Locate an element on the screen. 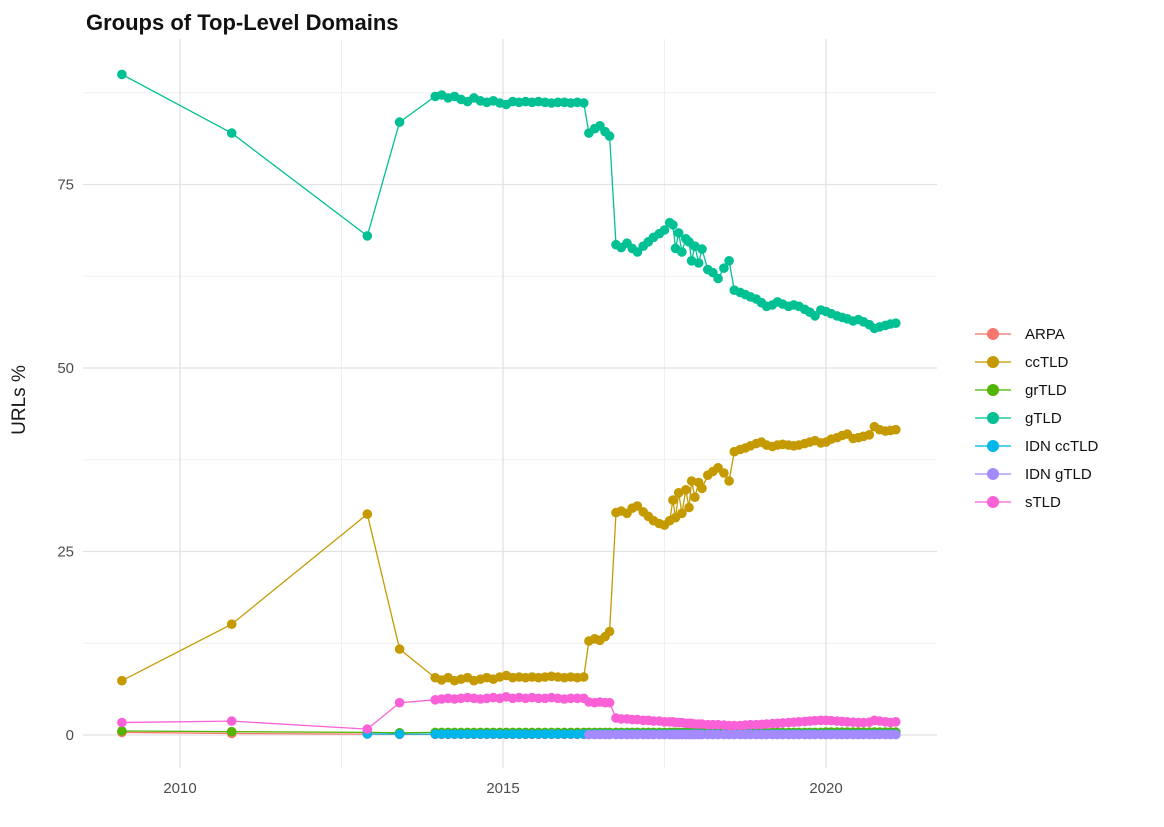  legend-item-stld: sTLD is located at coordinates (1036, 502).